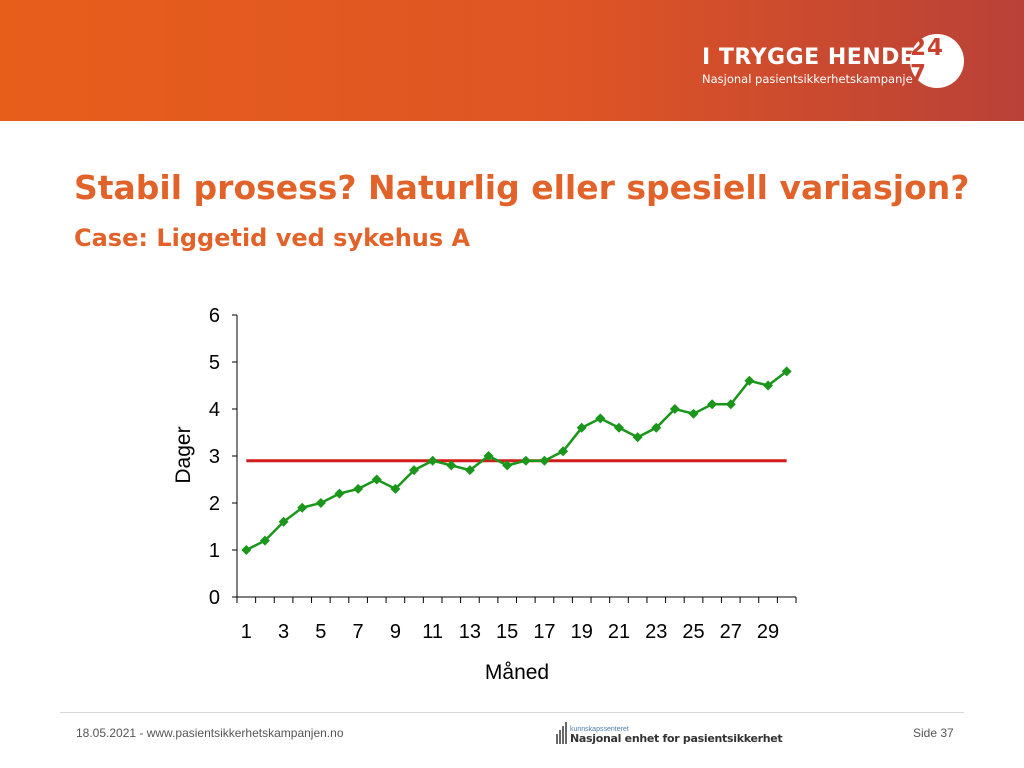 This screenshot has width=1024, height=768. I want to click on footer-divider, so click(512, 712).